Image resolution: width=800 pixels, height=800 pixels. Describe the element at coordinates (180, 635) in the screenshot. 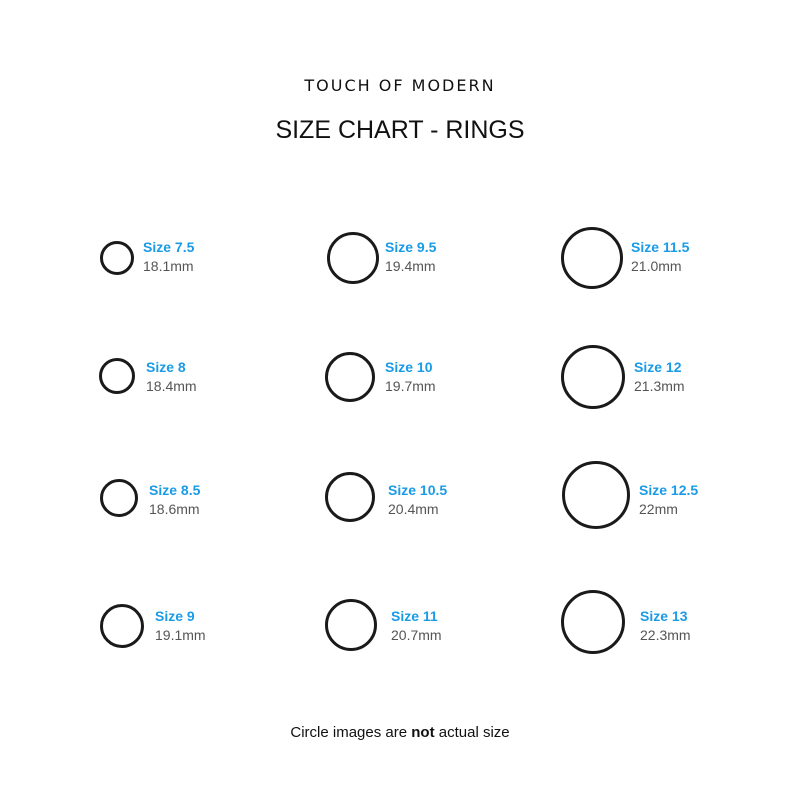

I see `ring-diameter: 19.1mm` at that location.